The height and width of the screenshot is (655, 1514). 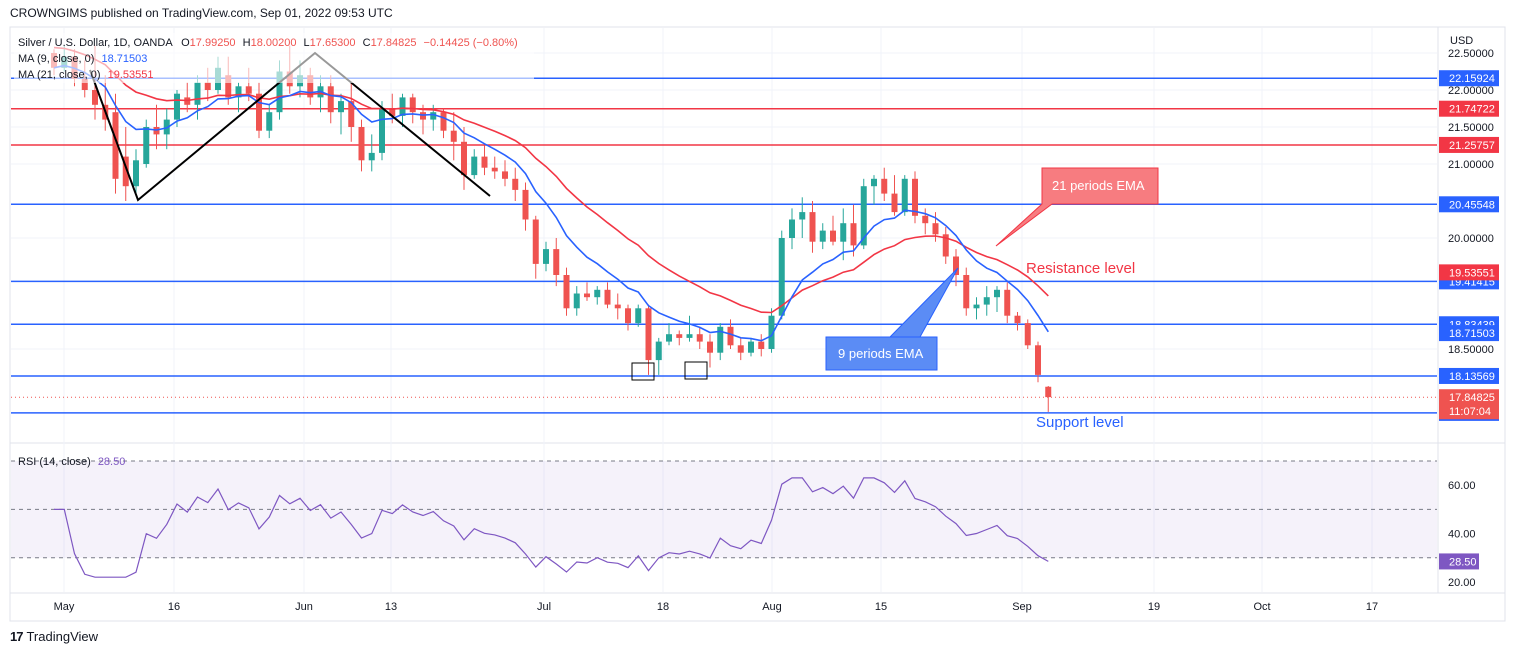 What do you see at coordinates (551, 527) in the screenshot?
I see `rsi-line` at bounding box center [551, 527].